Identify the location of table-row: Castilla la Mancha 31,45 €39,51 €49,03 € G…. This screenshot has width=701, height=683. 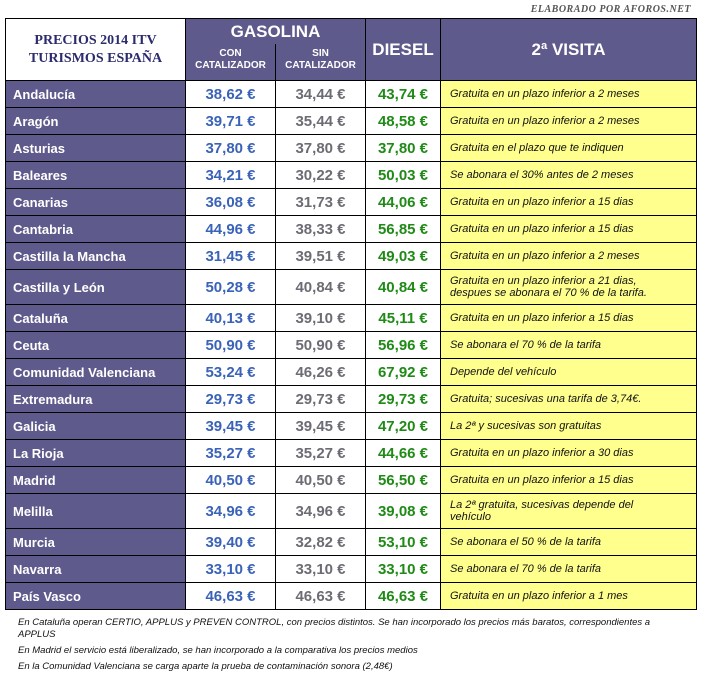
(351, 256).